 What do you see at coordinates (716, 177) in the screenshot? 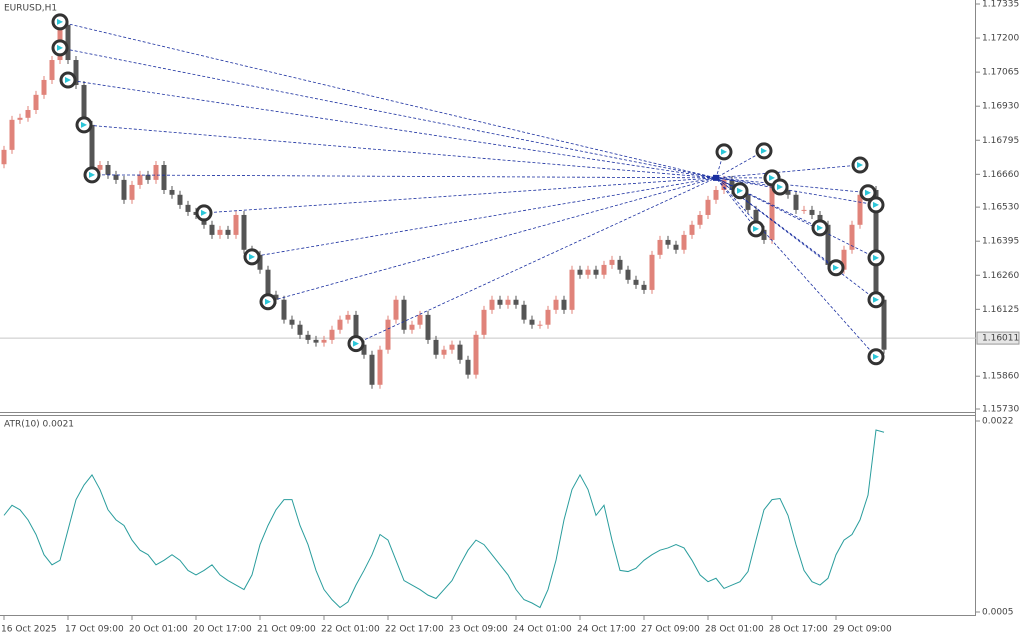
I see `focus-point` at bounding box center [716, 177].